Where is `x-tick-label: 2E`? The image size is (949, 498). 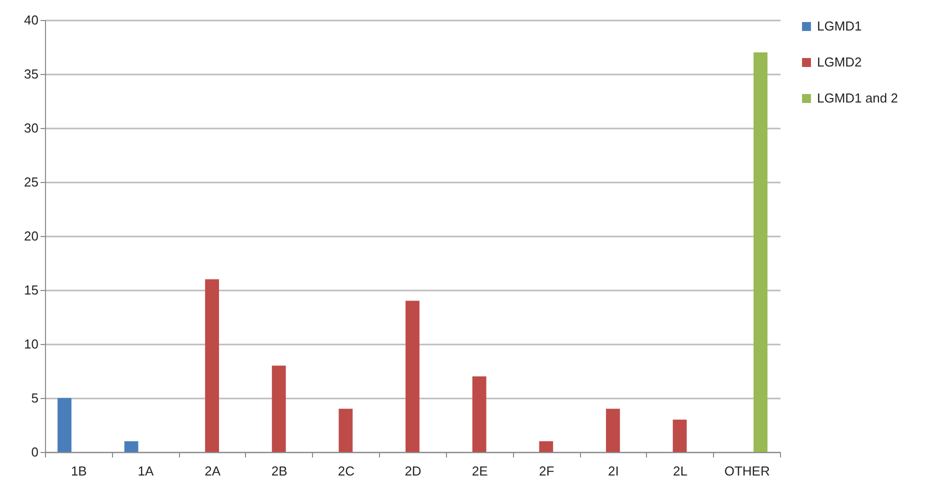
x-tick-label: 2E is located at coordinates (480, 471).